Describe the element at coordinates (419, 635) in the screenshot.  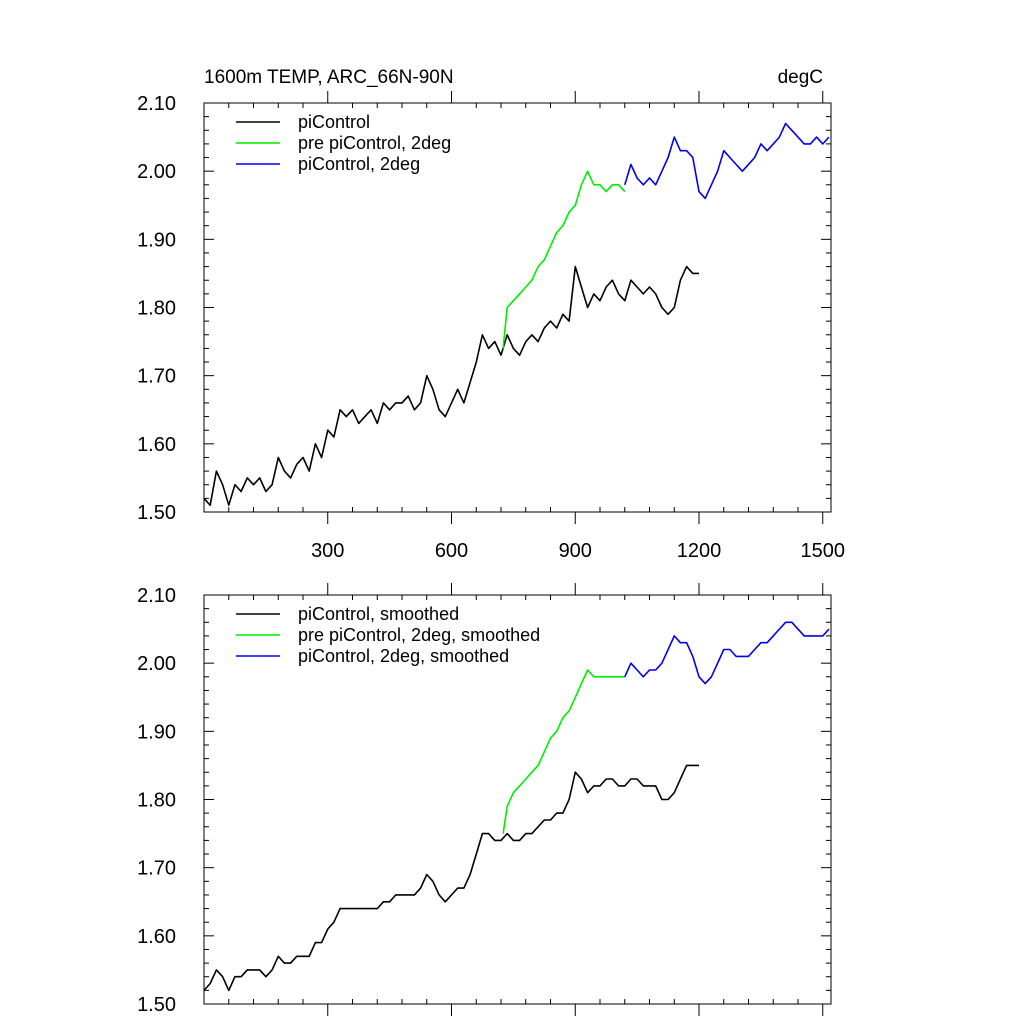
I see `legend-label: pre piControl, 2deg, smoothed` at that location.